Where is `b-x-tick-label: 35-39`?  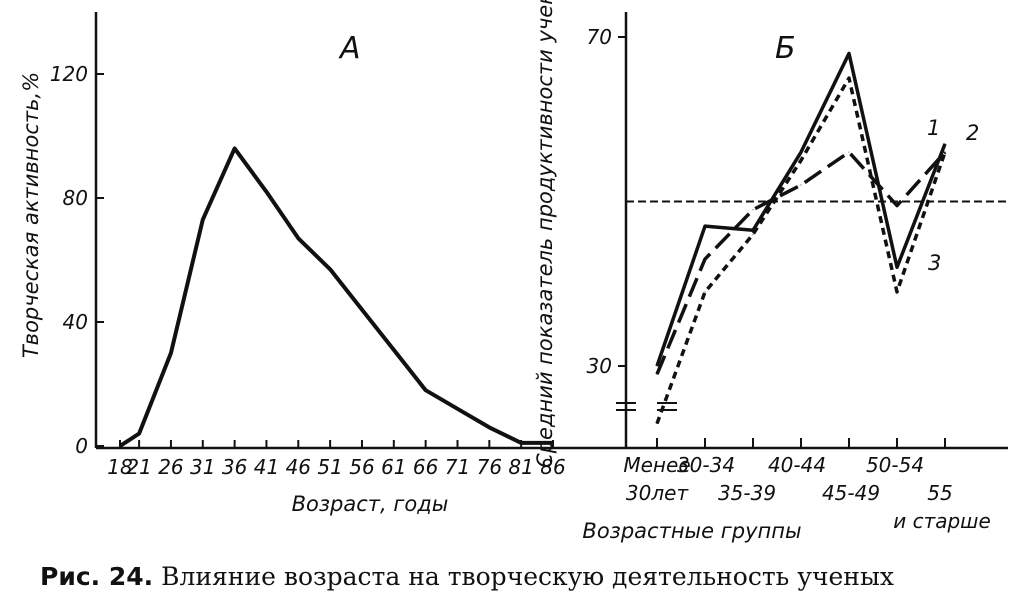
b-x-tick-label: 35-39 is located at coordinates (747, 493).